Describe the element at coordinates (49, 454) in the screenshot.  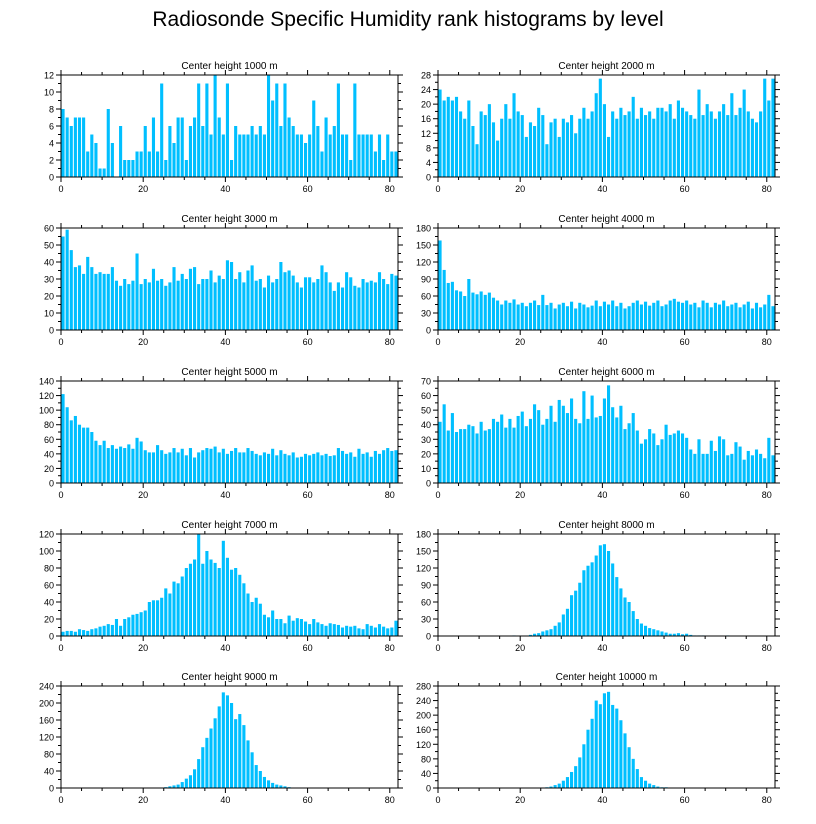
I see `y-tick-label: 40` at that location.